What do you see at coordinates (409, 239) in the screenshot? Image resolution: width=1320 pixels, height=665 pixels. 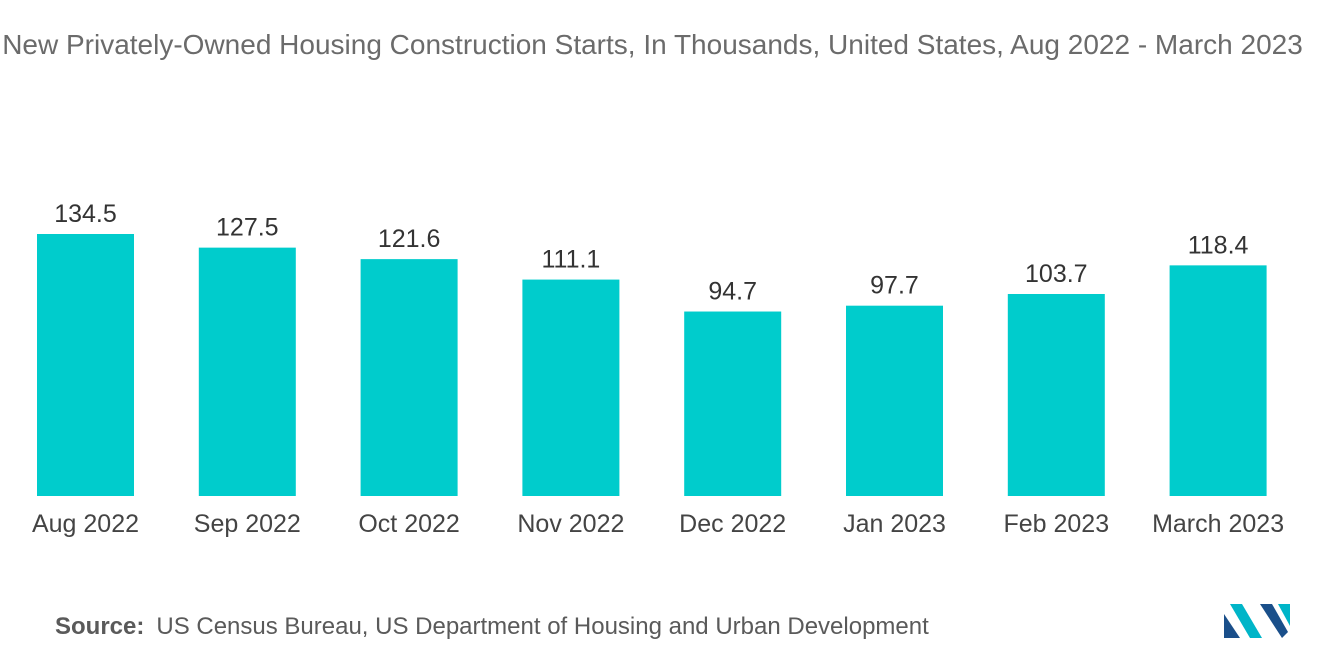 I see `value-label-oct-2022: 121.6` at bounding box center [409, 239].